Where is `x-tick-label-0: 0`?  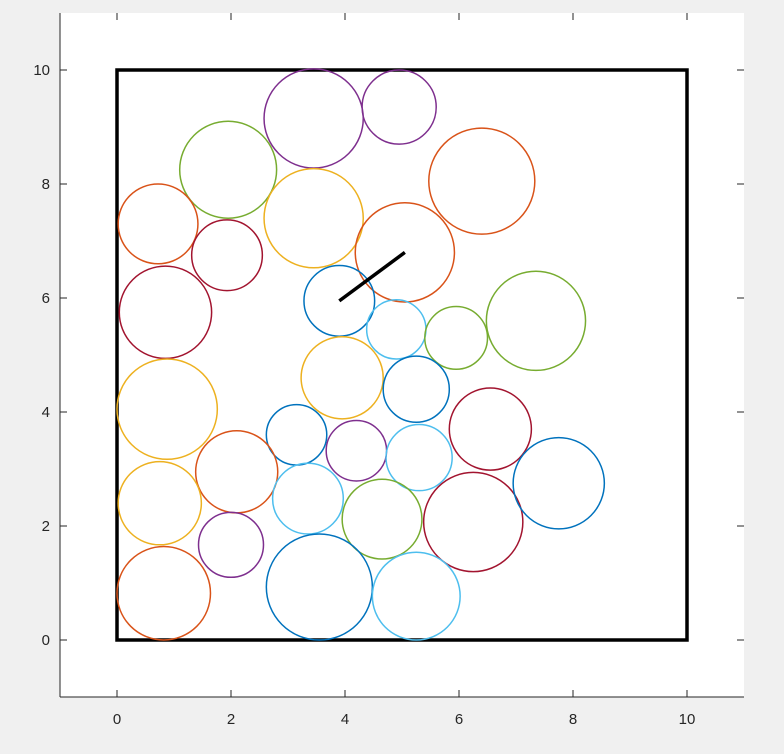
x-tick-label-0: 0 is located at coordinates (117, 719).